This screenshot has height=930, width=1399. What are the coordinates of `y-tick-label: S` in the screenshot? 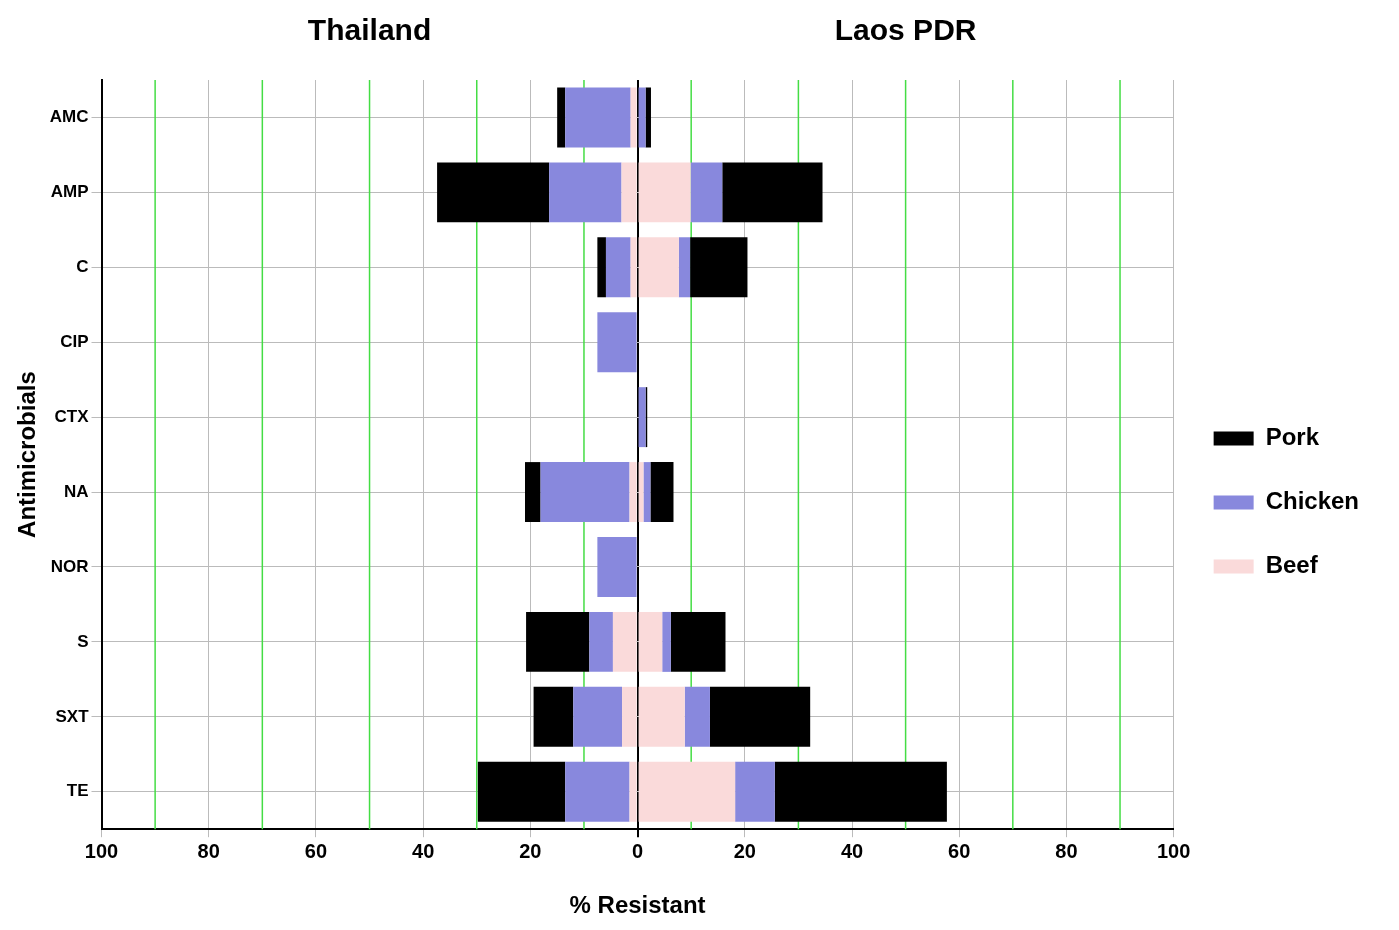 It's located at (83, 641).